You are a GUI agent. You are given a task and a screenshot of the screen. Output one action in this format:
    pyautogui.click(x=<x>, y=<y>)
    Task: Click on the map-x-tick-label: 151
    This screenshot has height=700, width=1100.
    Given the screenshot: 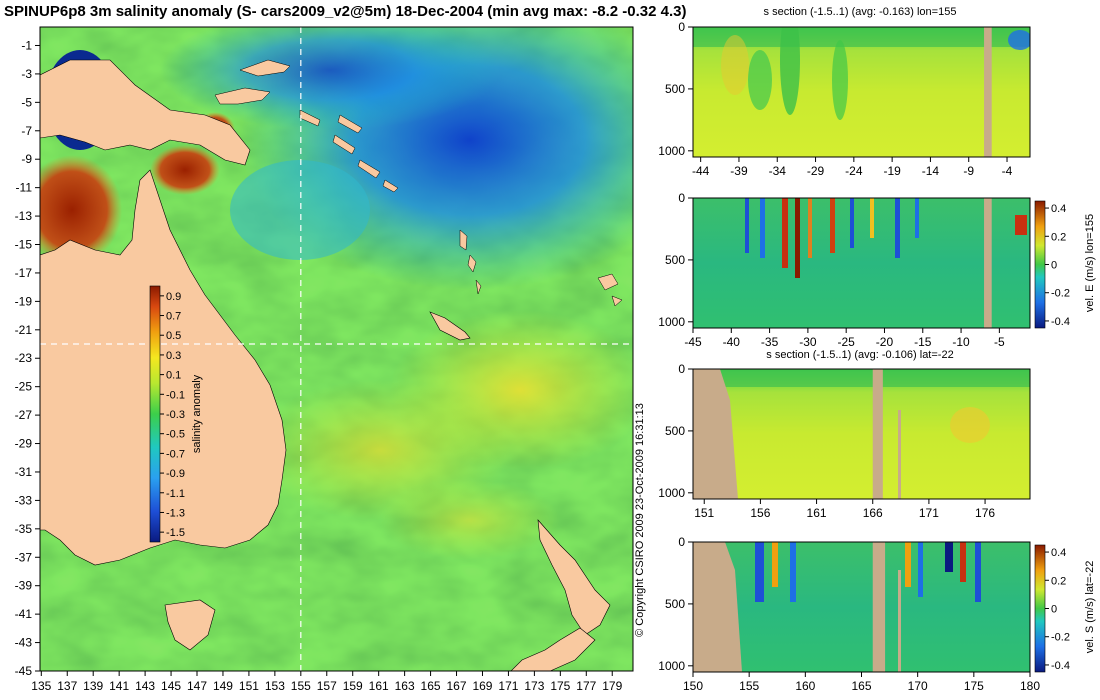 What is the action you would take?
    pyautogui.click(x=249, y=686)
    